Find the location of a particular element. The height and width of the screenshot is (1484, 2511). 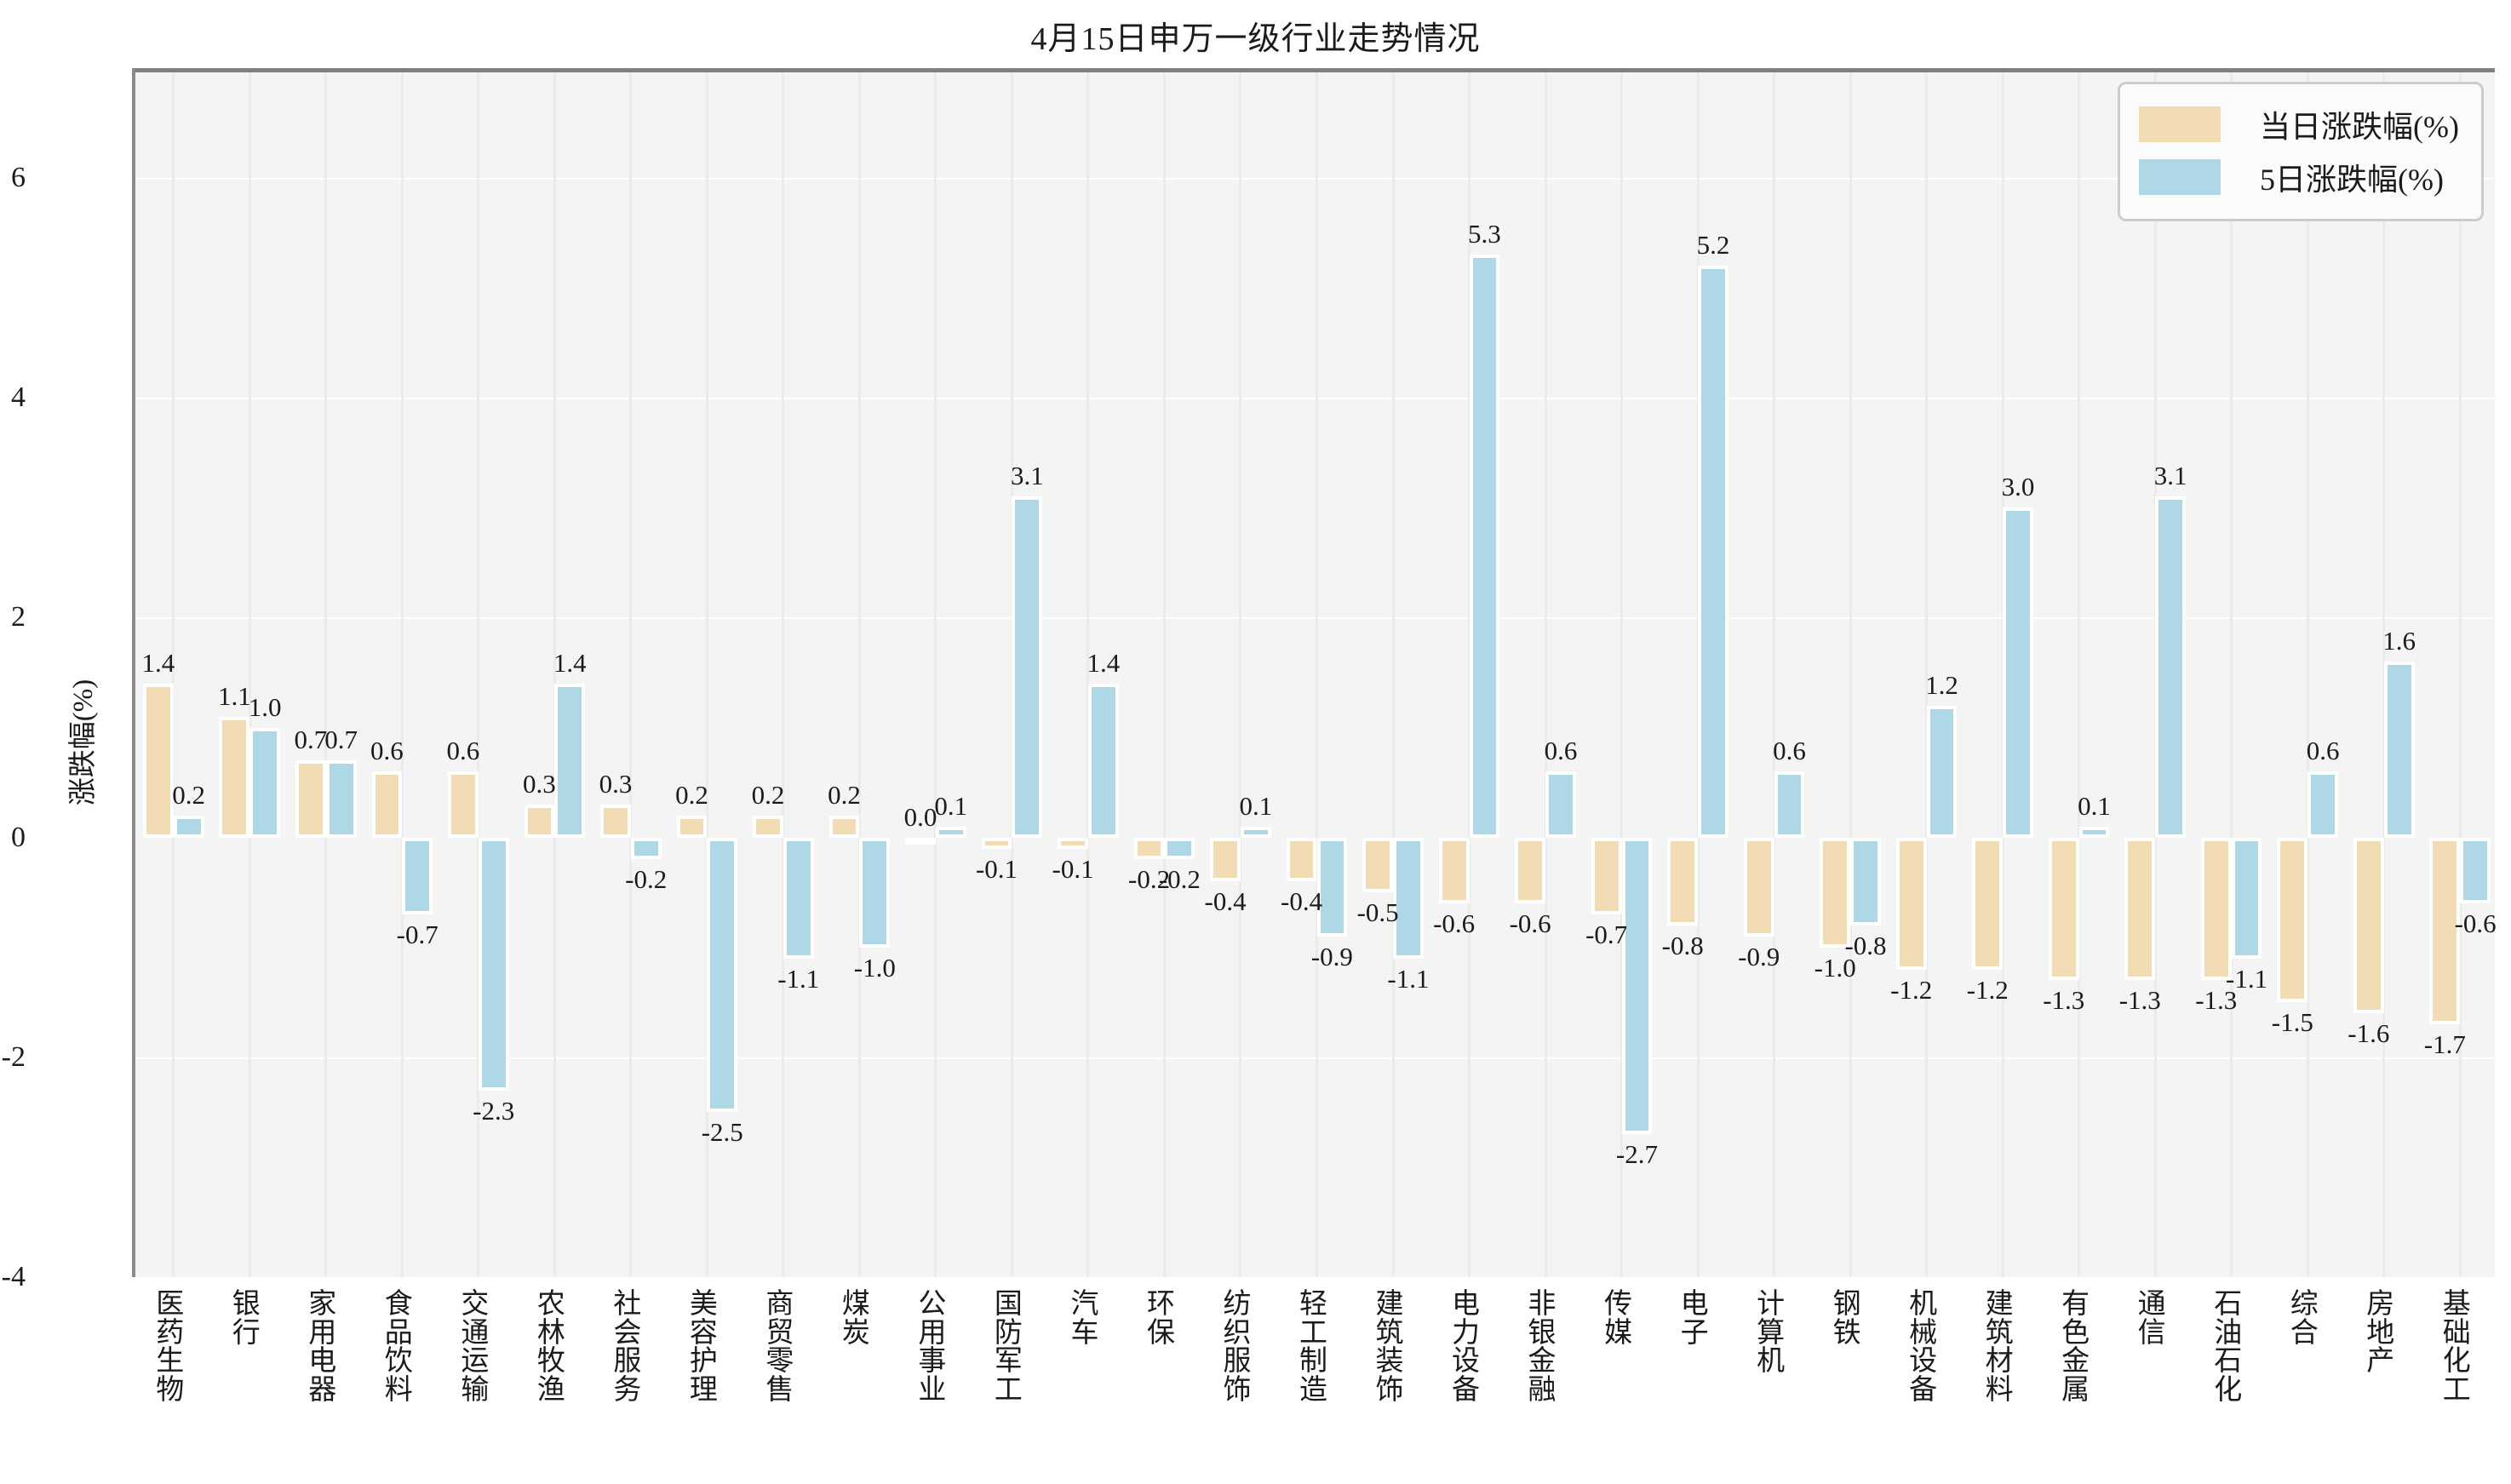

chart-legend: 当日涨跌幅(%) 5日涨跌幅(%) is located at coordinates (2301, 151).